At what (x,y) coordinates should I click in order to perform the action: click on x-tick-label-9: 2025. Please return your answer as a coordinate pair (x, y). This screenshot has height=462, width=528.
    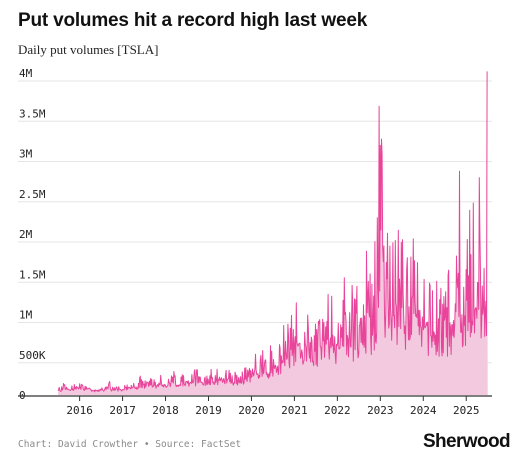
    Looking at the image, I should click on (466, 410).